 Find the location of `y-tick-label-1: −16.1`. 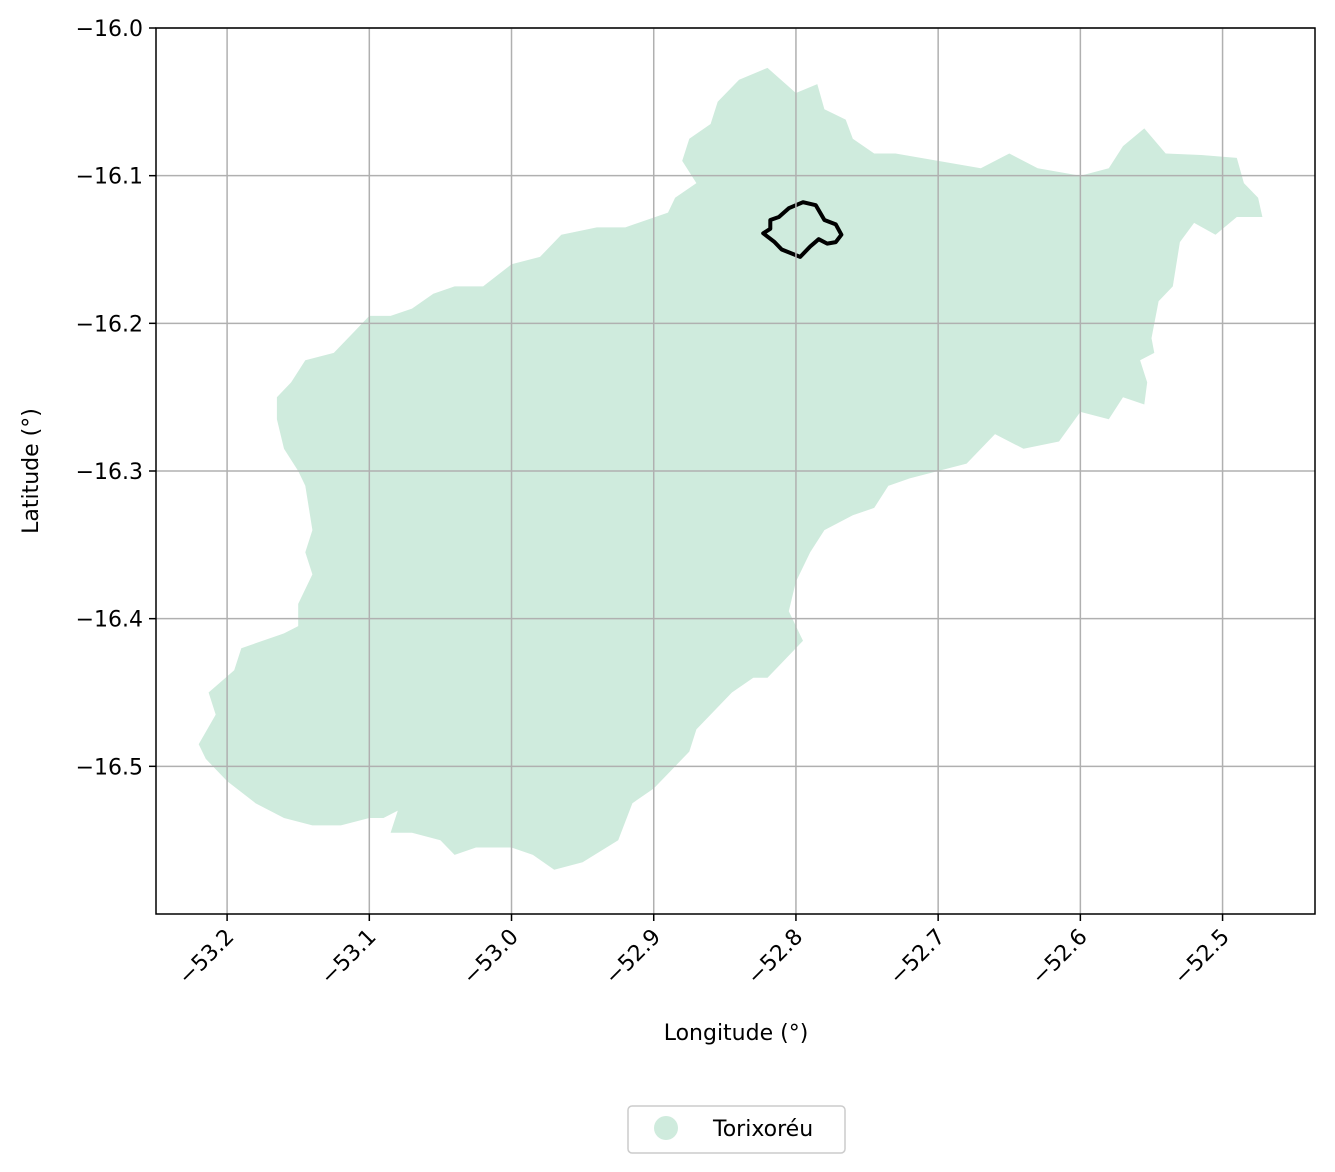

y-tick-label-1: −16.1 is located at coordinates (109, 177).